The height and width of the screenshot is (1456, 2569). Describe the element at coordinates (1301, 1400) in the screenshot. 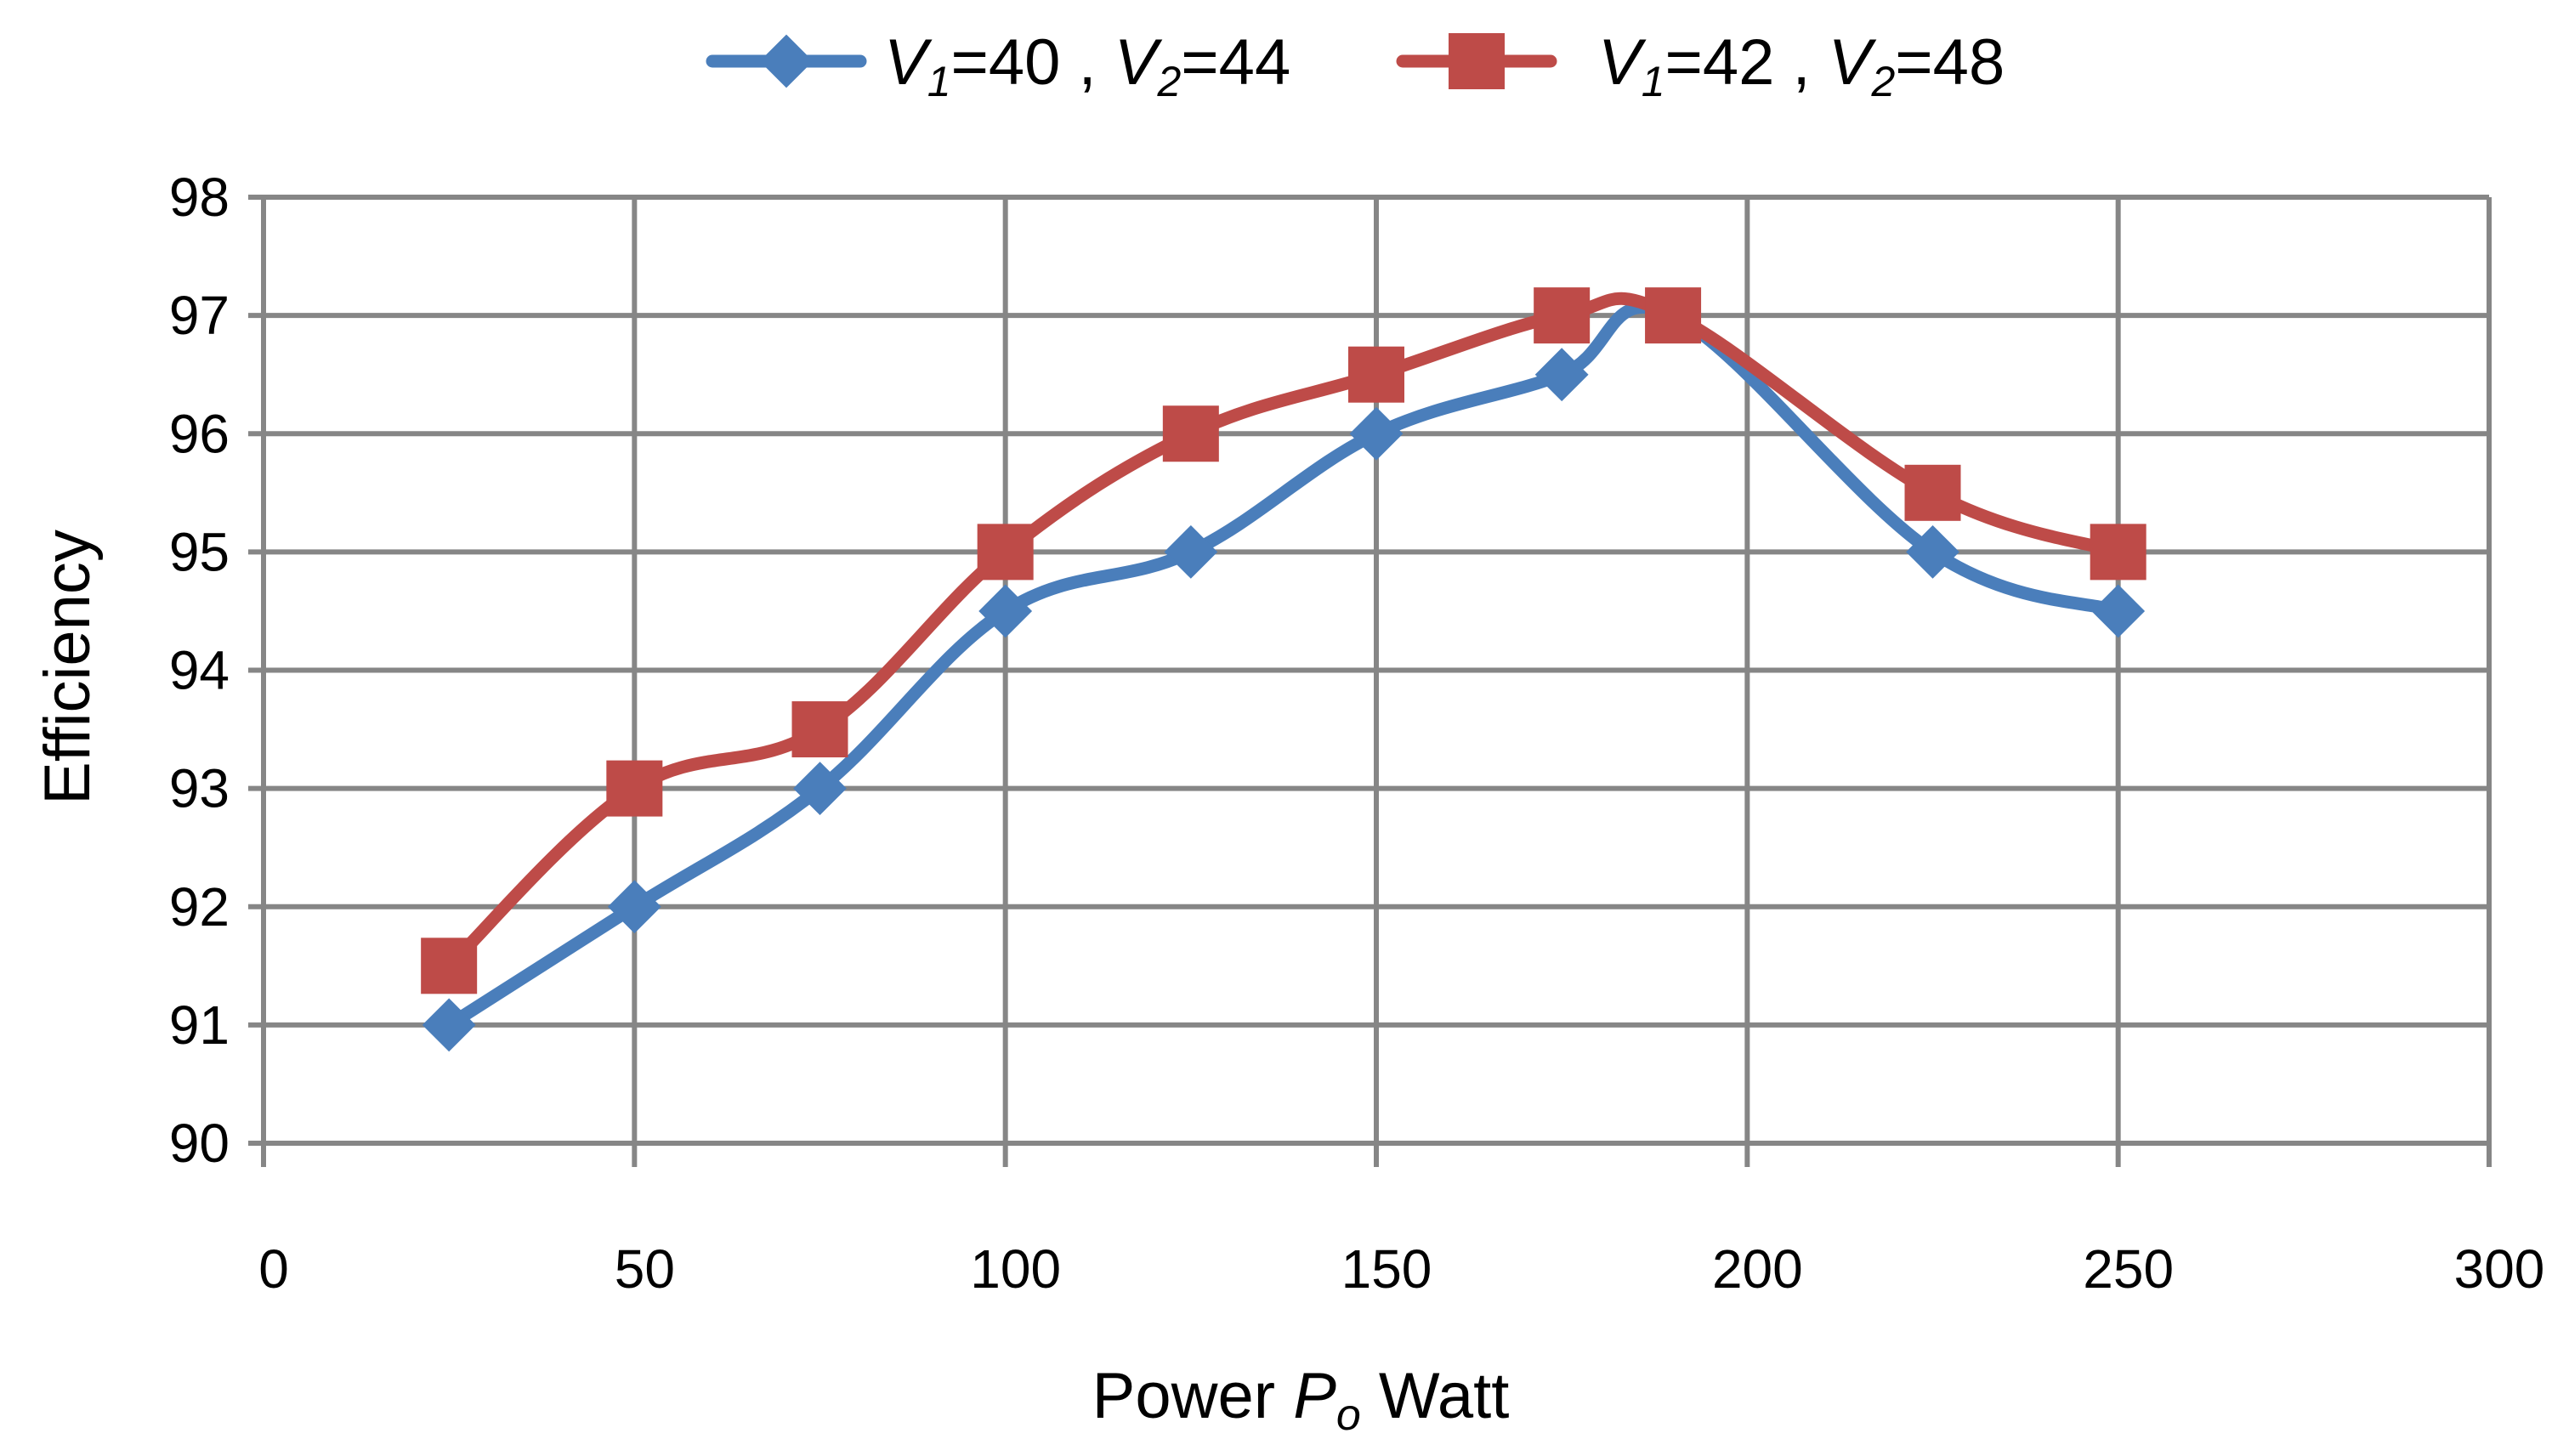

I see `x-axis-title: Power Po Watt` at that location.